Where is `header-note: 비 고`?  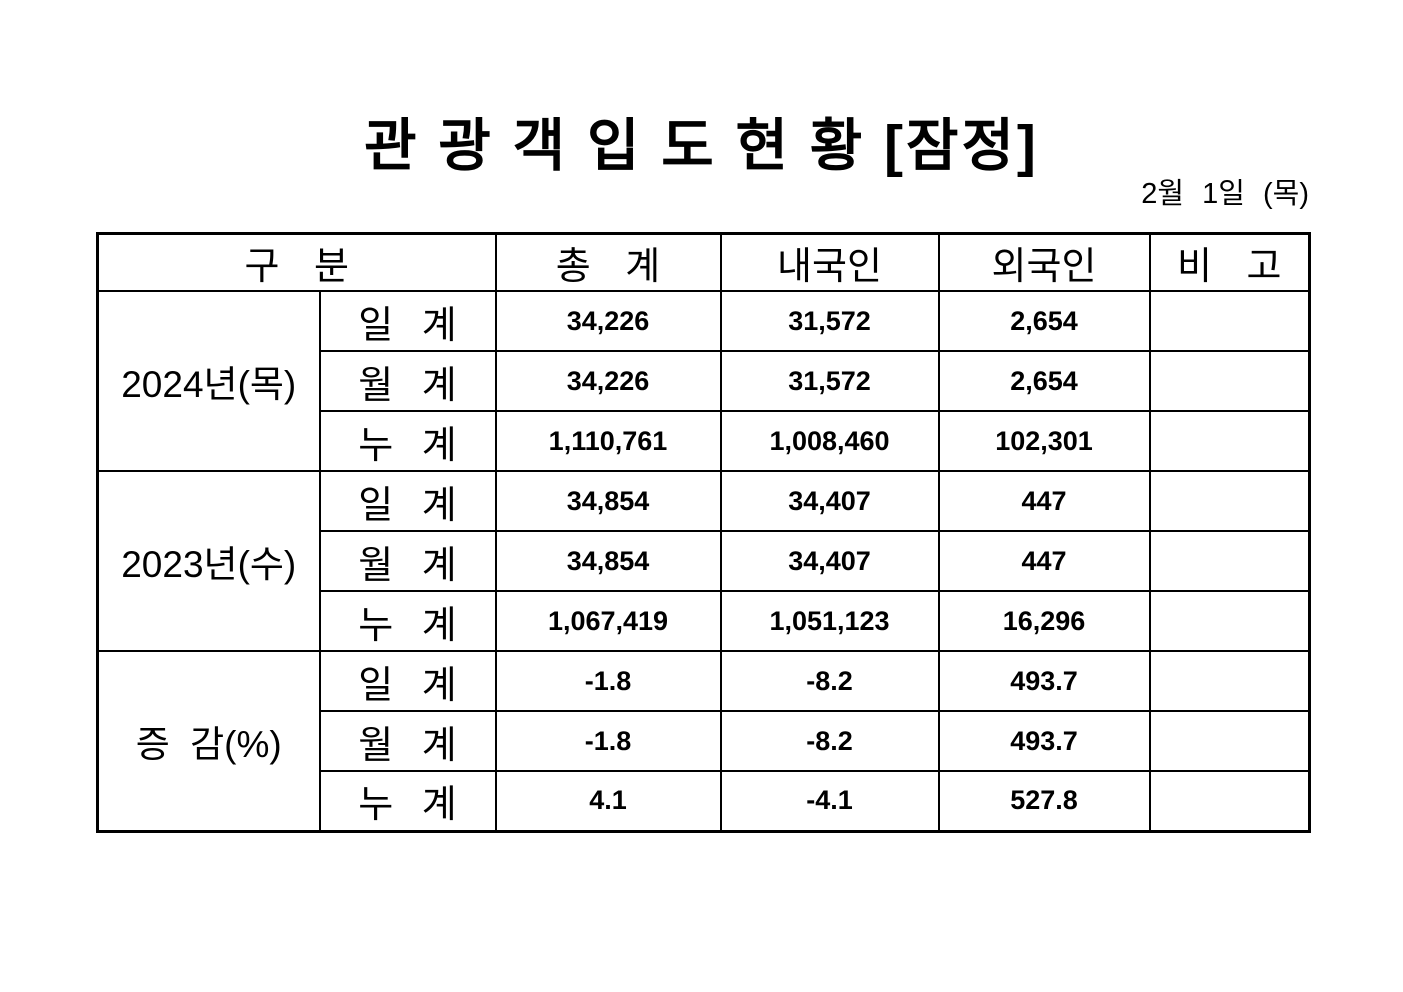 header-note: 비 고 is located at coordinates (1229, 262).